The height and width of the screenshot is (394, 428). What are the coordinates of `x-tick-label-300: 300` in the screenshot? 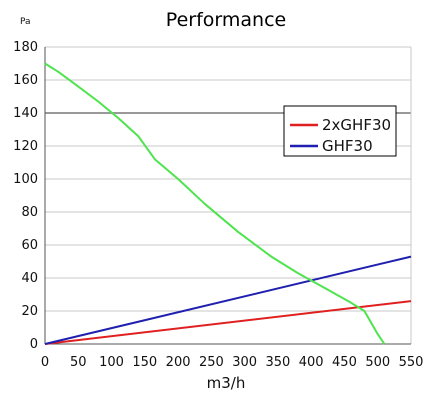 It's located at (244, 362).